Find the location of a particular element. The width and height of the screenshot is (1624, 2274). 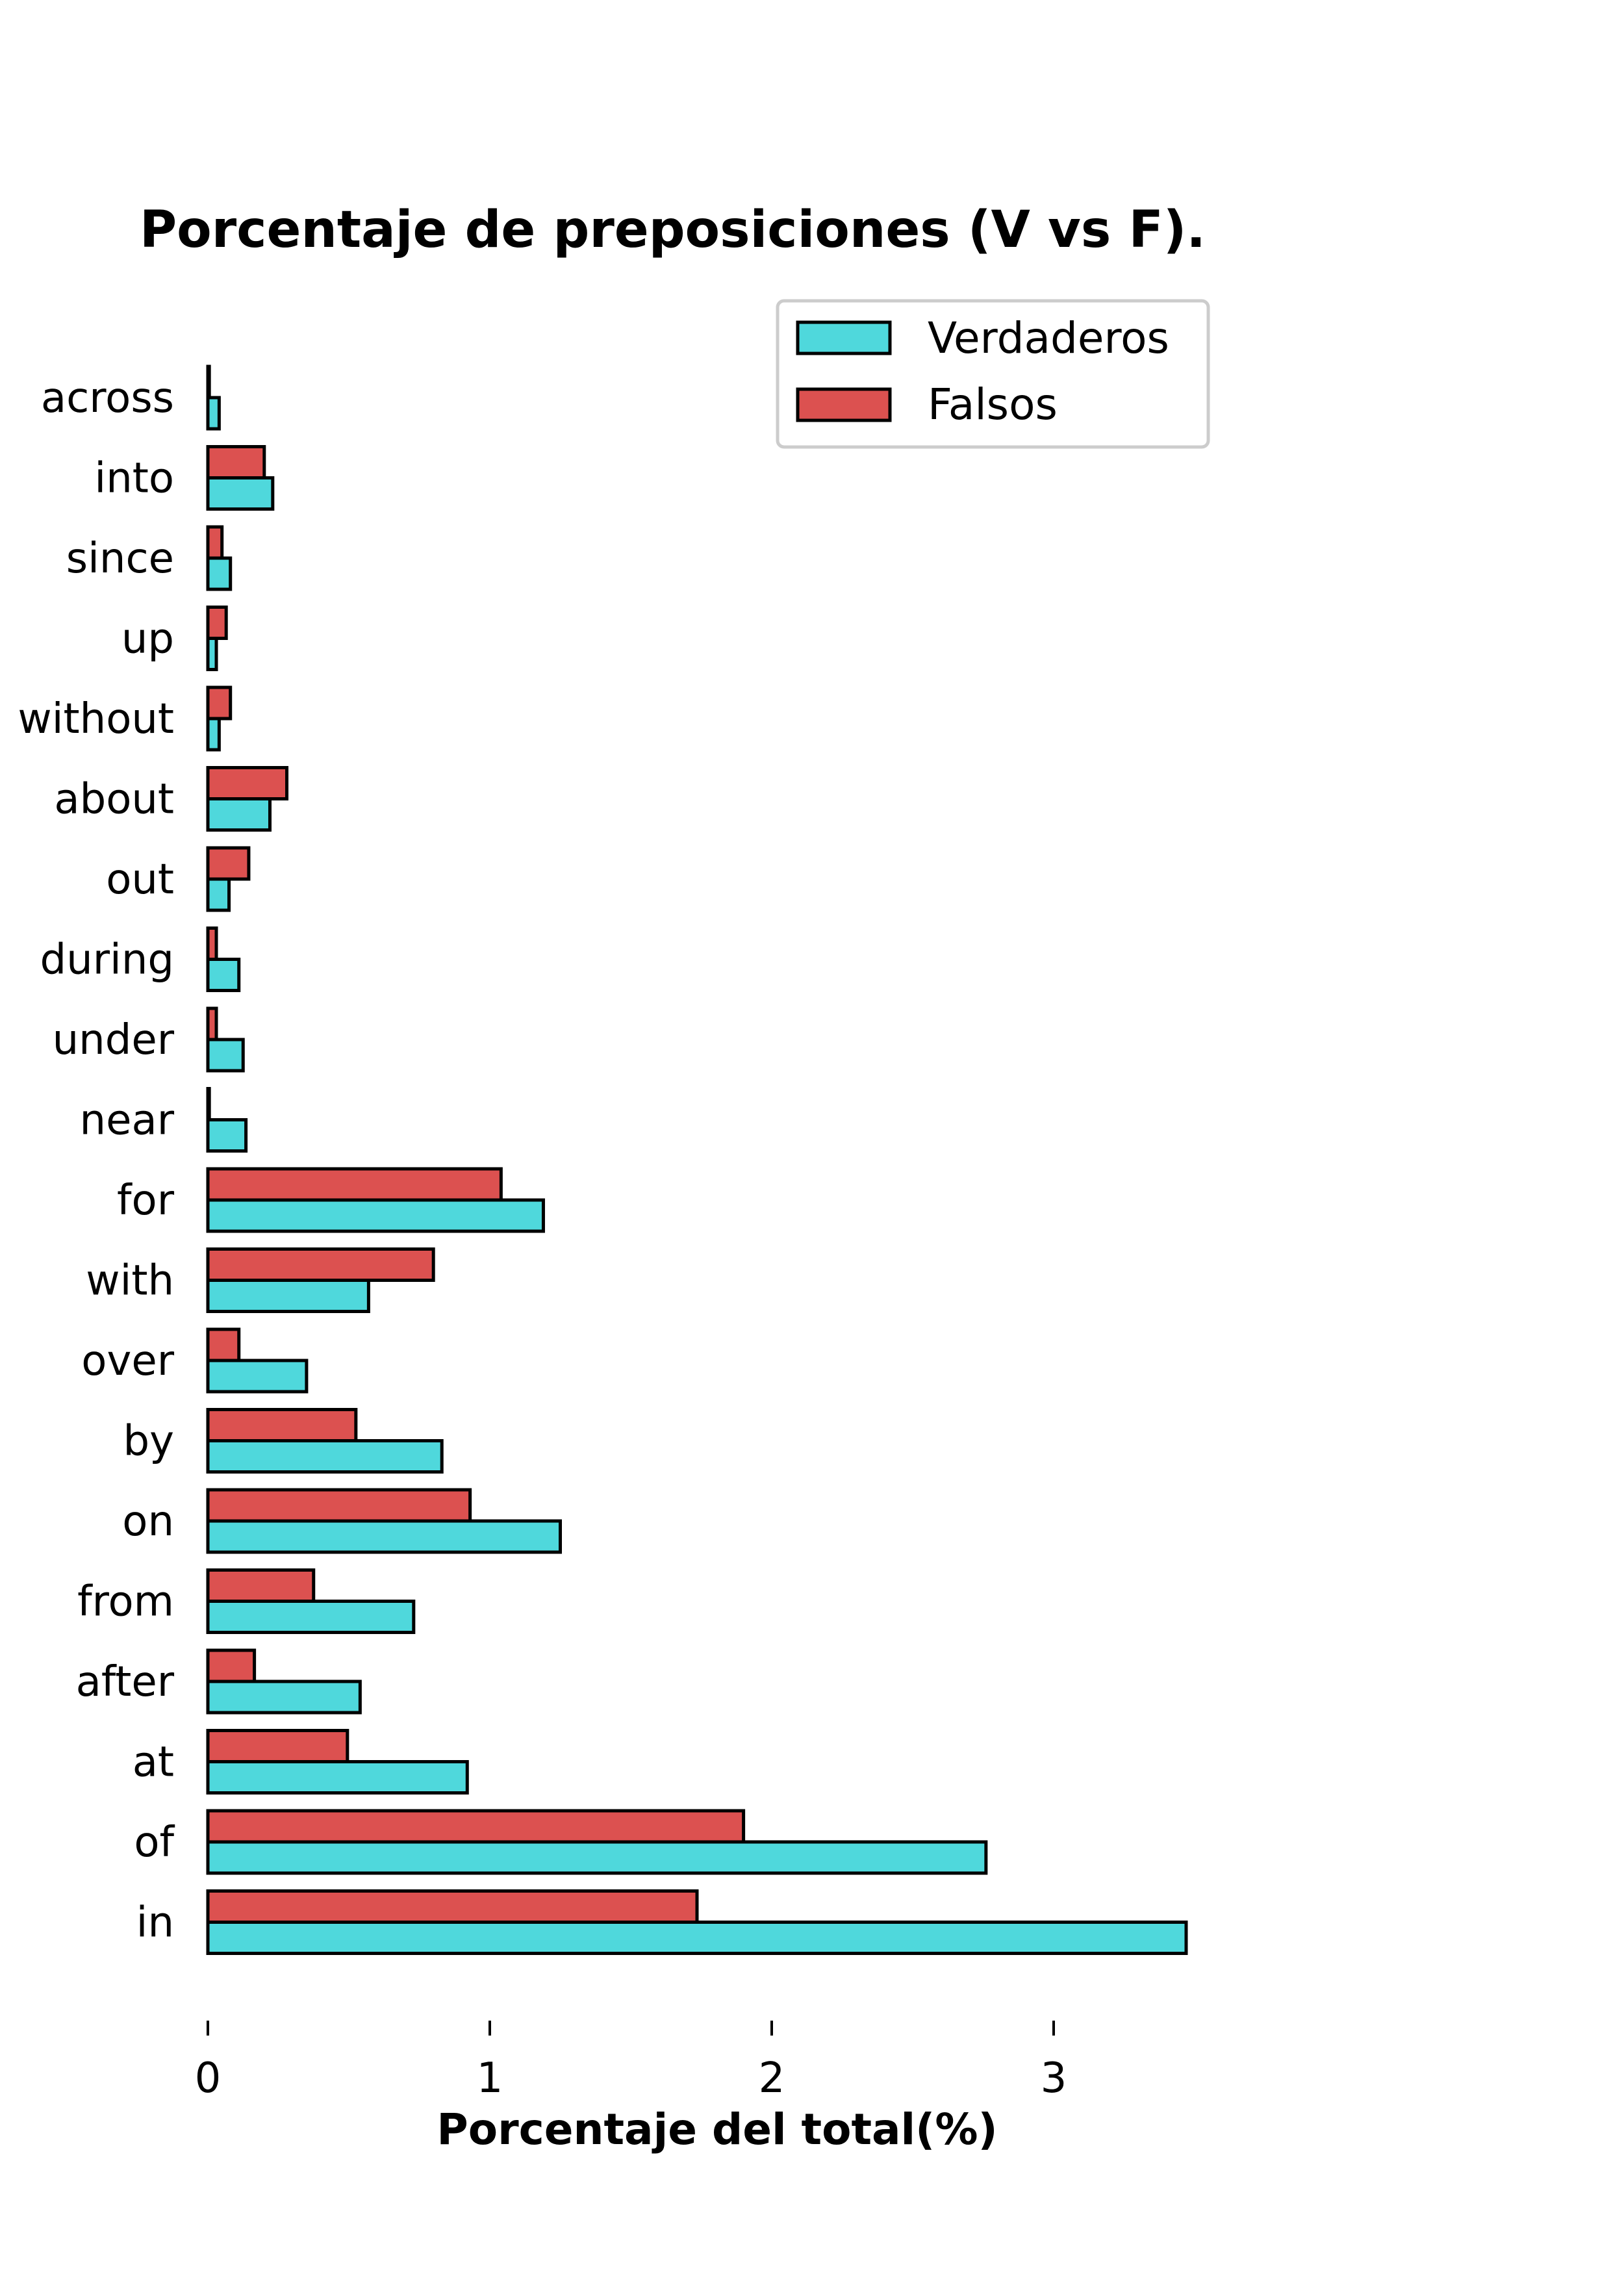

bar-falsos-since is located at coordinates (215, 542).